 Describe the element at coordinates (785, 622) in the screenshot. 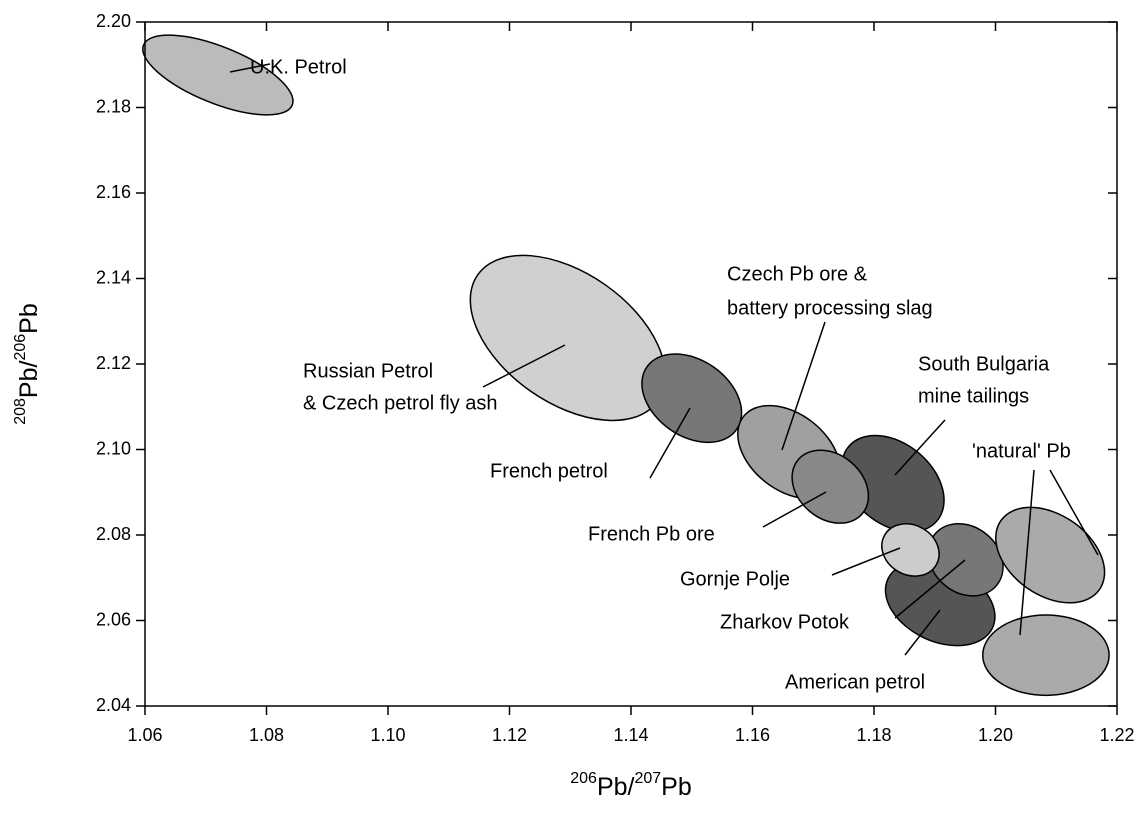

I see `region-label: Zharkov Potok` at that location.